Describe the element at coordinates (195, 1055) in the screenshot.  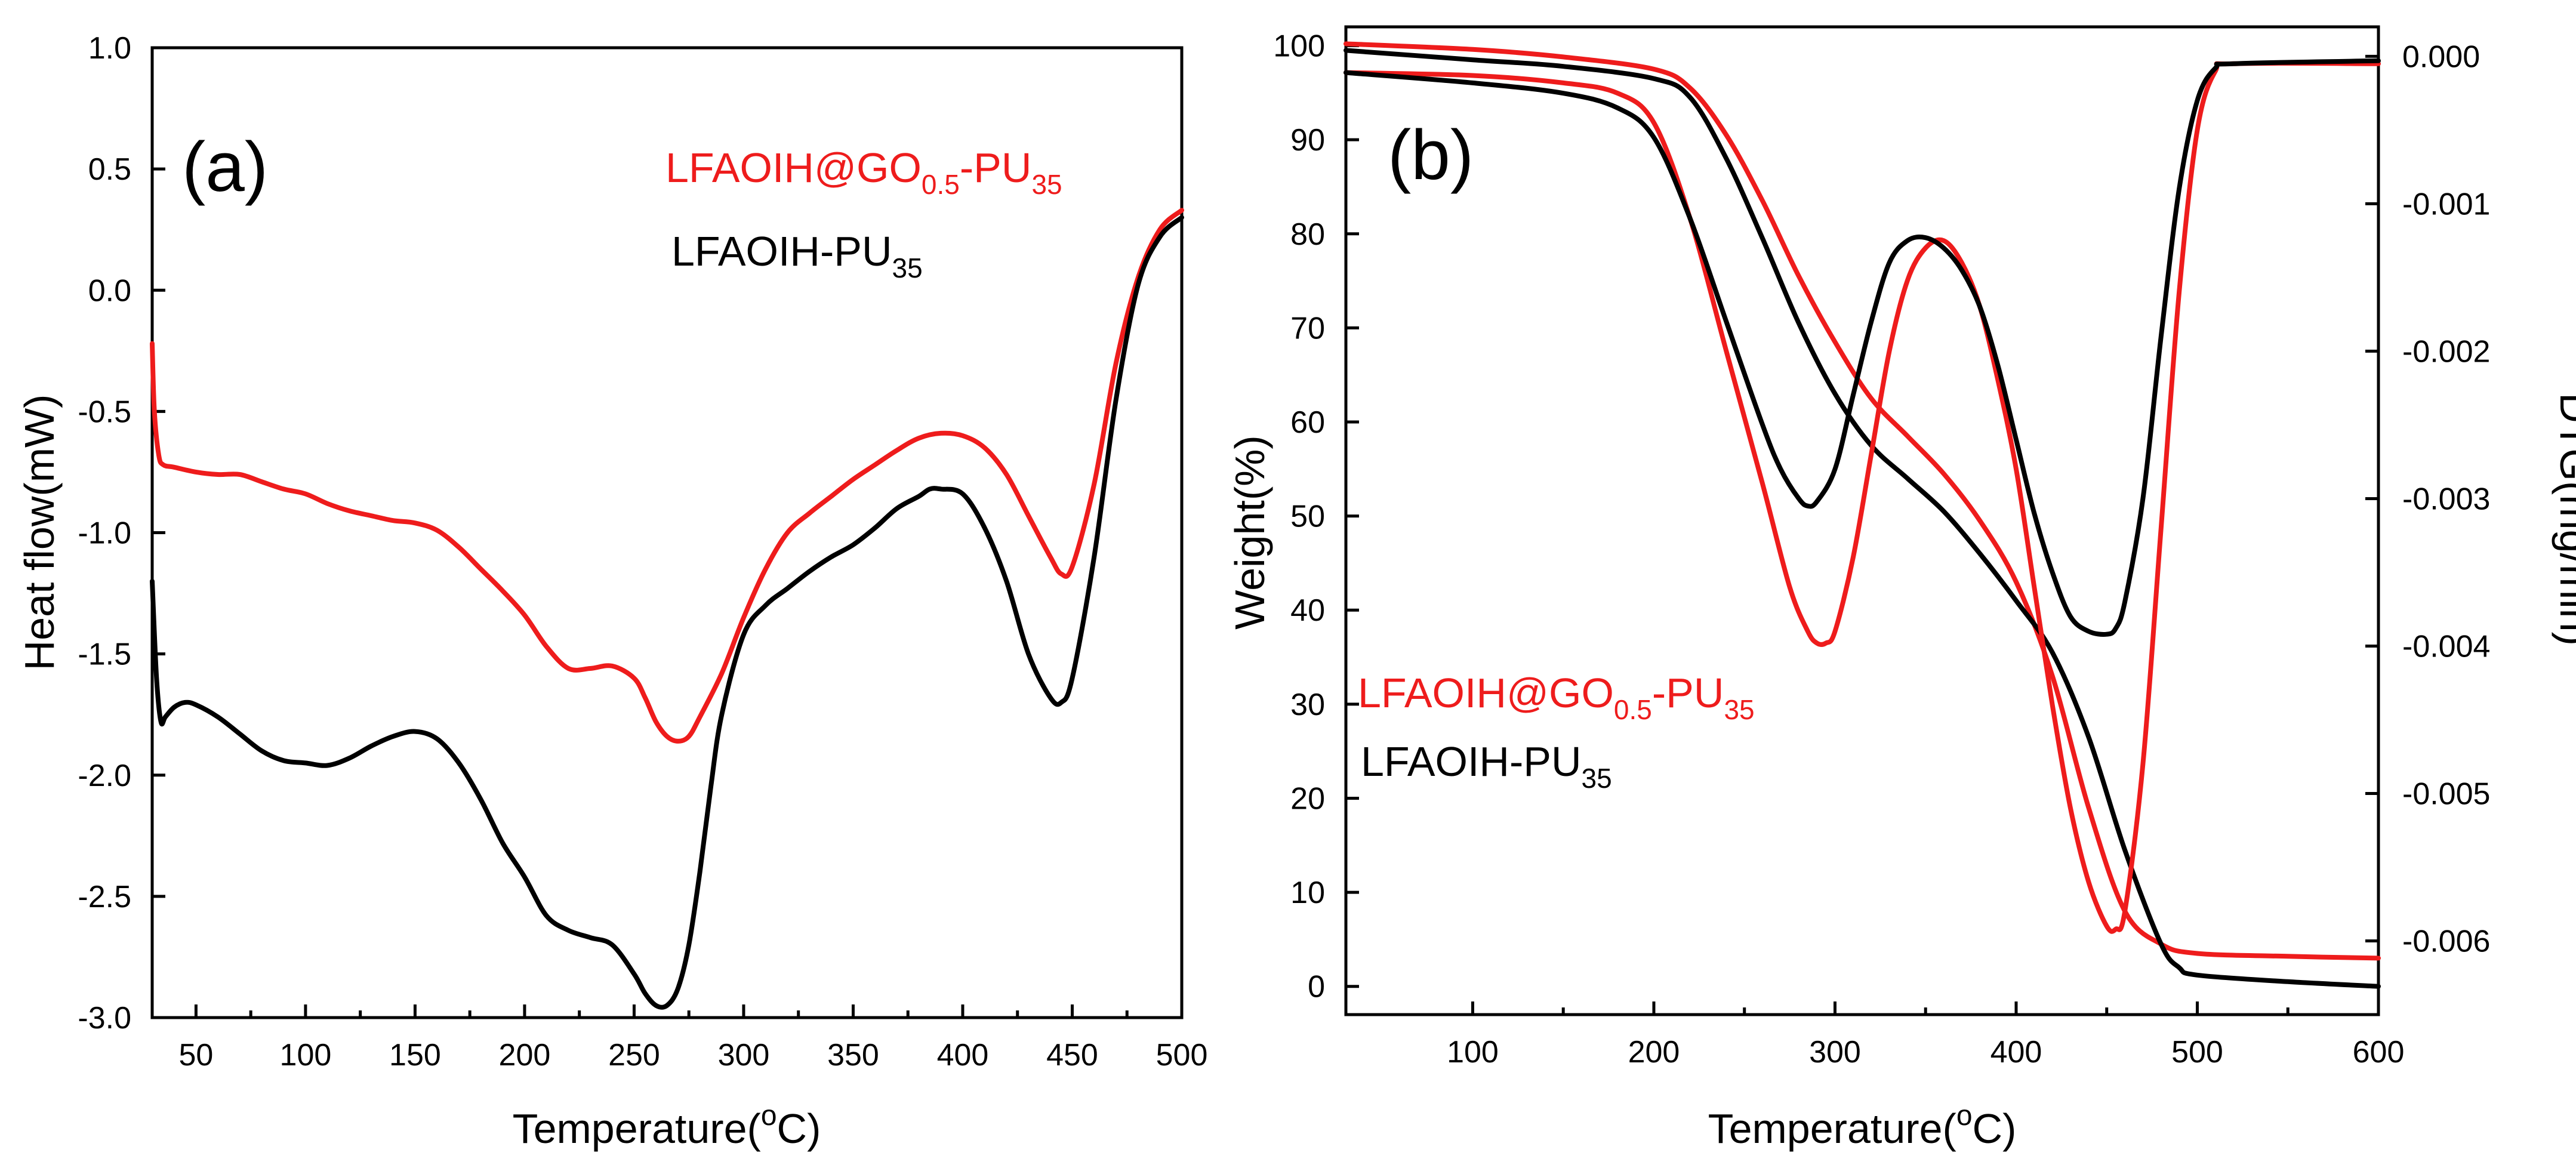
I see `x-tick-label: 50` at that location.